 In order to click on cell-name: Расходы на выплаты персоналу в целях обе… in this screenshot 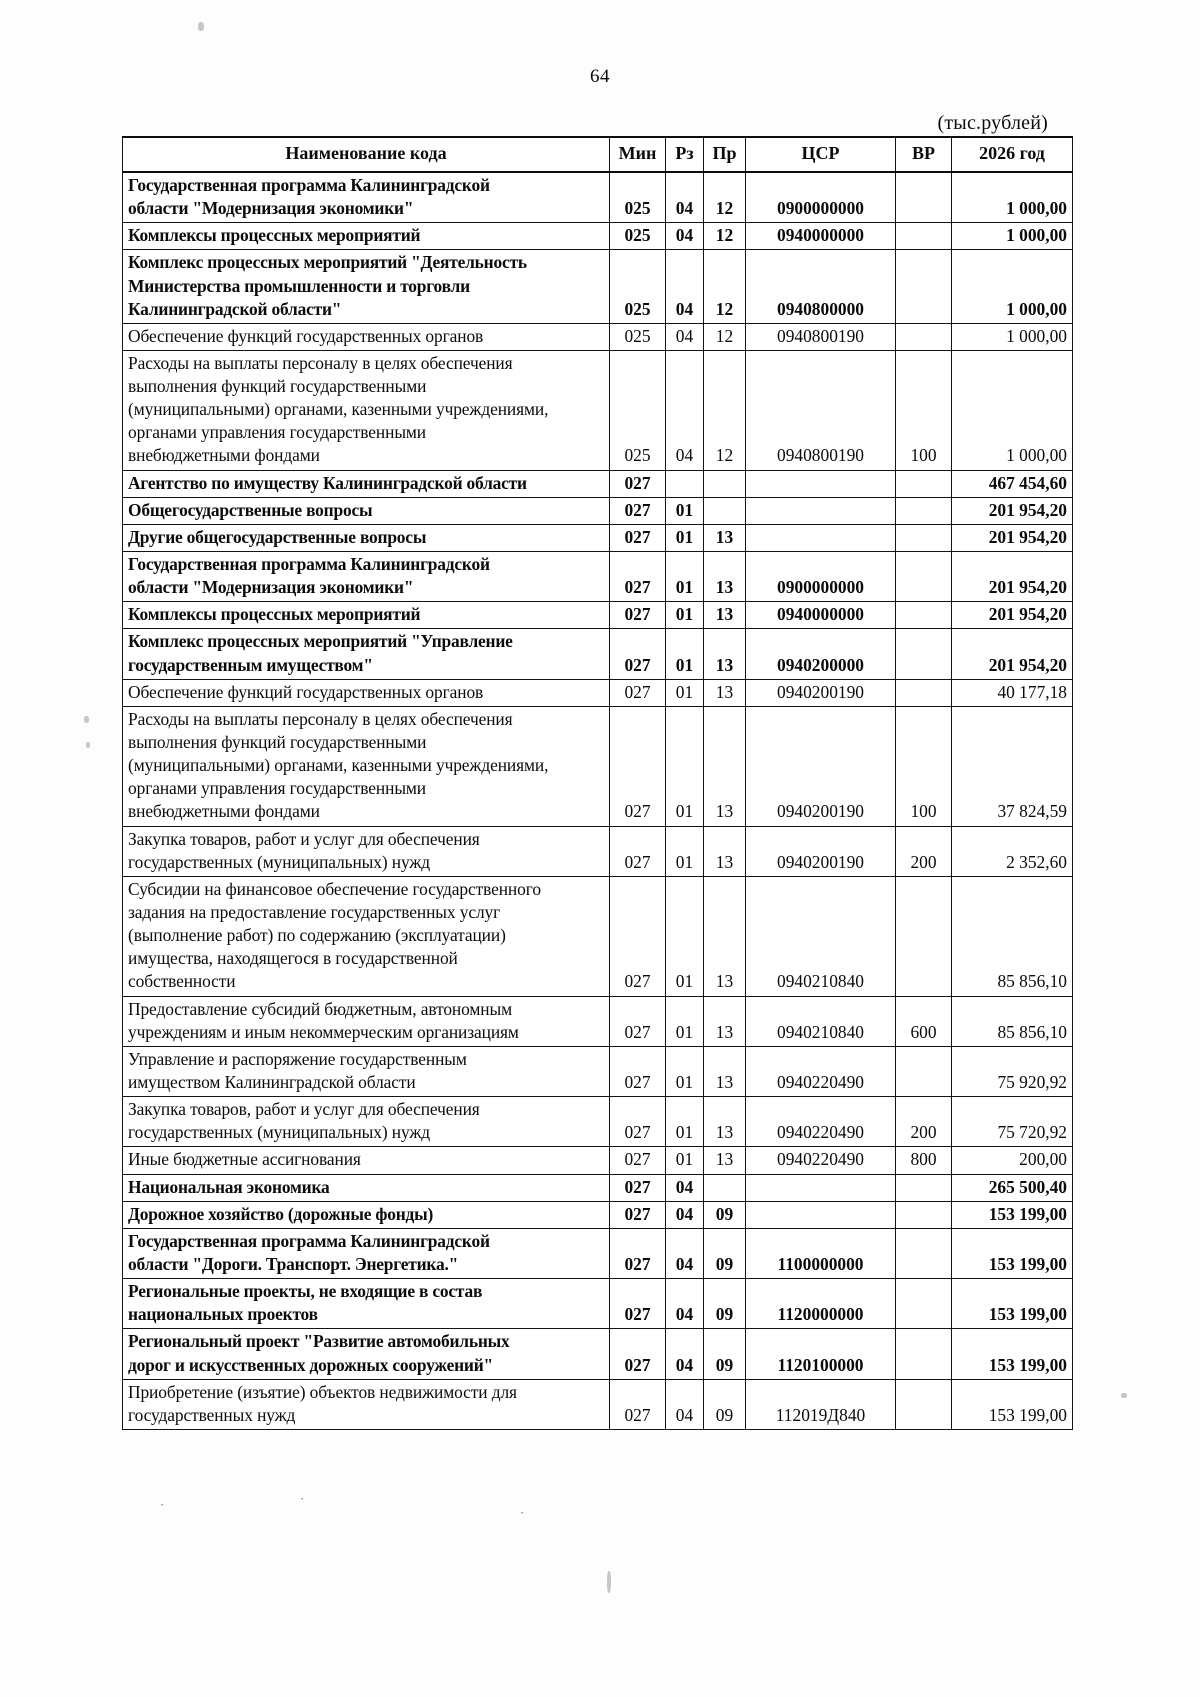, I will do `click(366, 766)`.